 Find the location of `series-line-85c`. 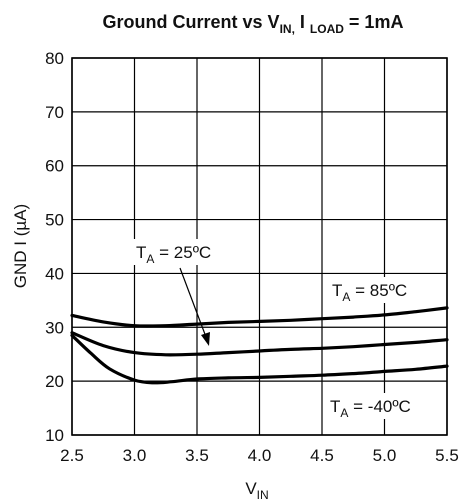

series-line-85c is located at coordinates (259, 317).